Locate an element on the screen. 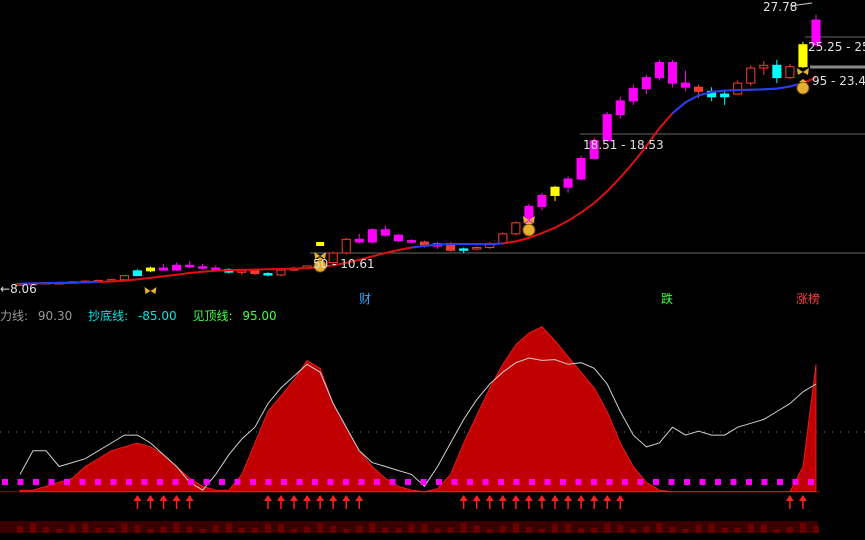 This screenshot has height=540, width=865. legend-line2-label: 抄底线: is located at coordinates (108, 316).